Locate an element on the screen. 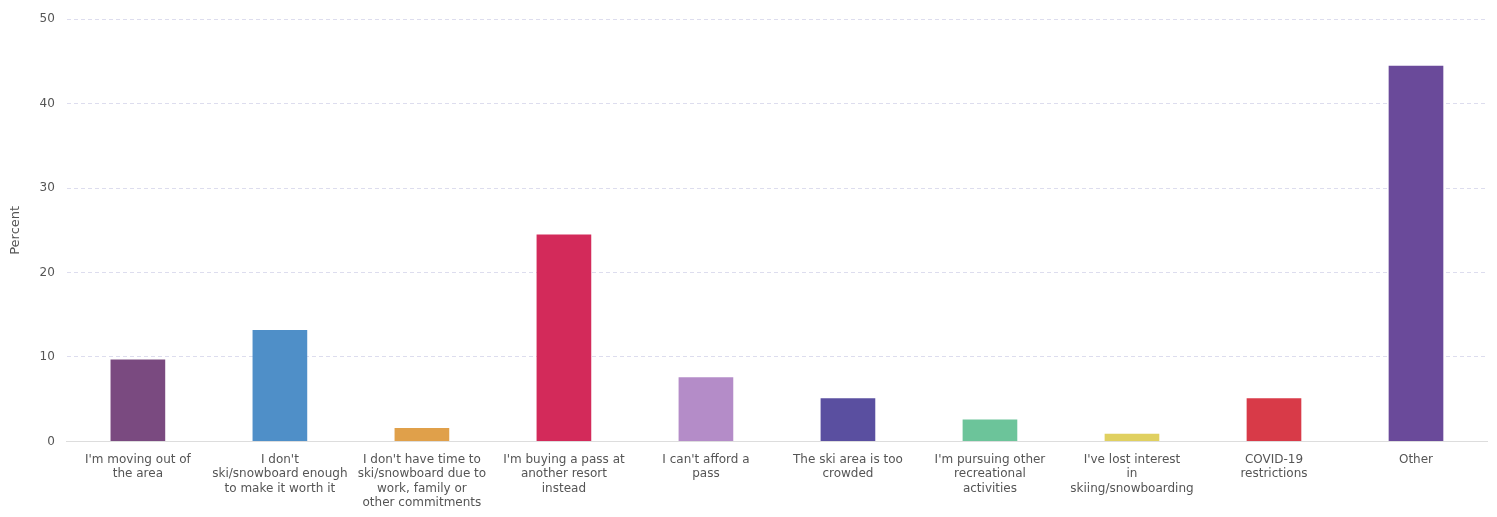 The width and height of the screenshot is (1497, 517). x-tick-label: I'm buying a pass at another resort instead is located at coordinates (564, 473).